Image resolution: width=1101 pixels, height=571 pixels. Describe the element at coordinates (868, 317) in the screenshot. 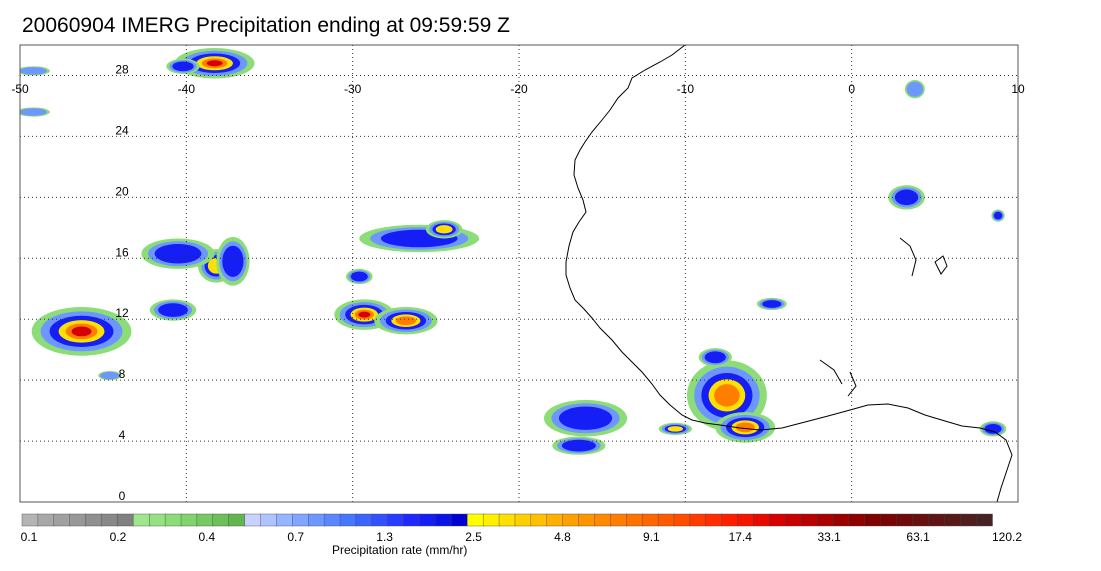

I see `river-outline` at that location.